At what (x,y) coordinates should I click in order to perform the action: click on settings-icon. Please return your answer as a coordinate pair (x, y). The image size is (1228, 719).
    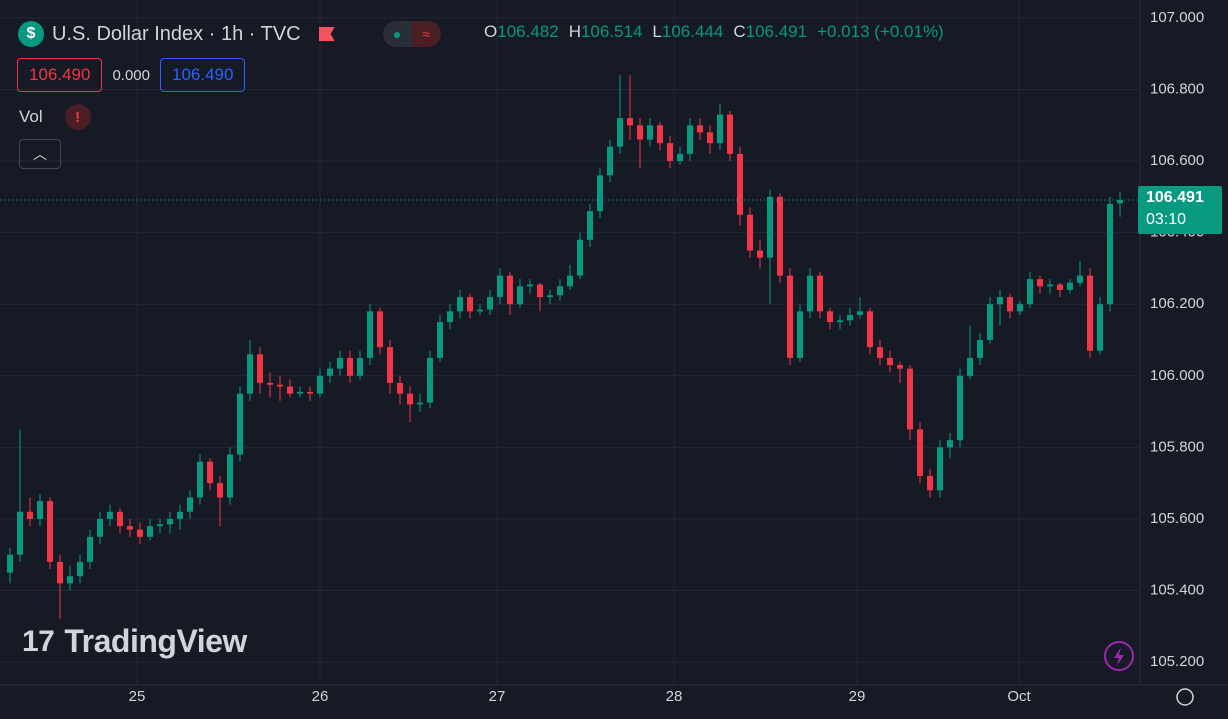
    Looking at the image, I should click on (1185, 697).